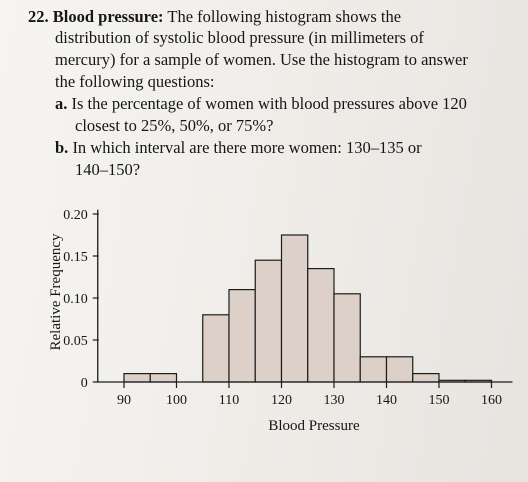  I want to click on x-tick-label: 150, so click(439, 400).